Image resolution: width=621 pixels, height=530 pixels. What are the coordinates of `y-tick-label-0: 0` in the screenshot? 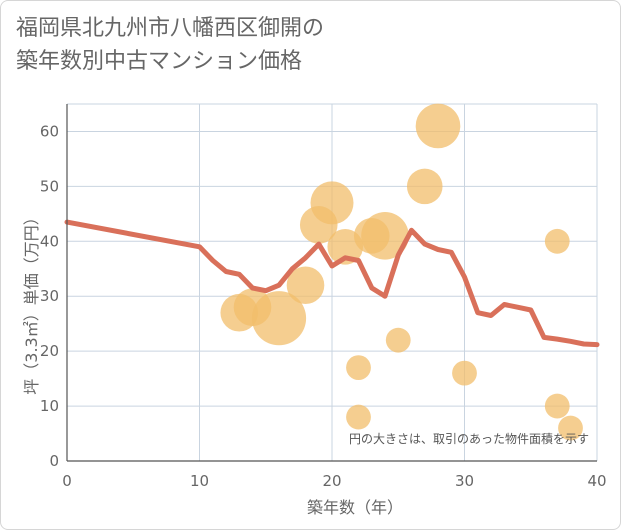 It's located at (54, 461).